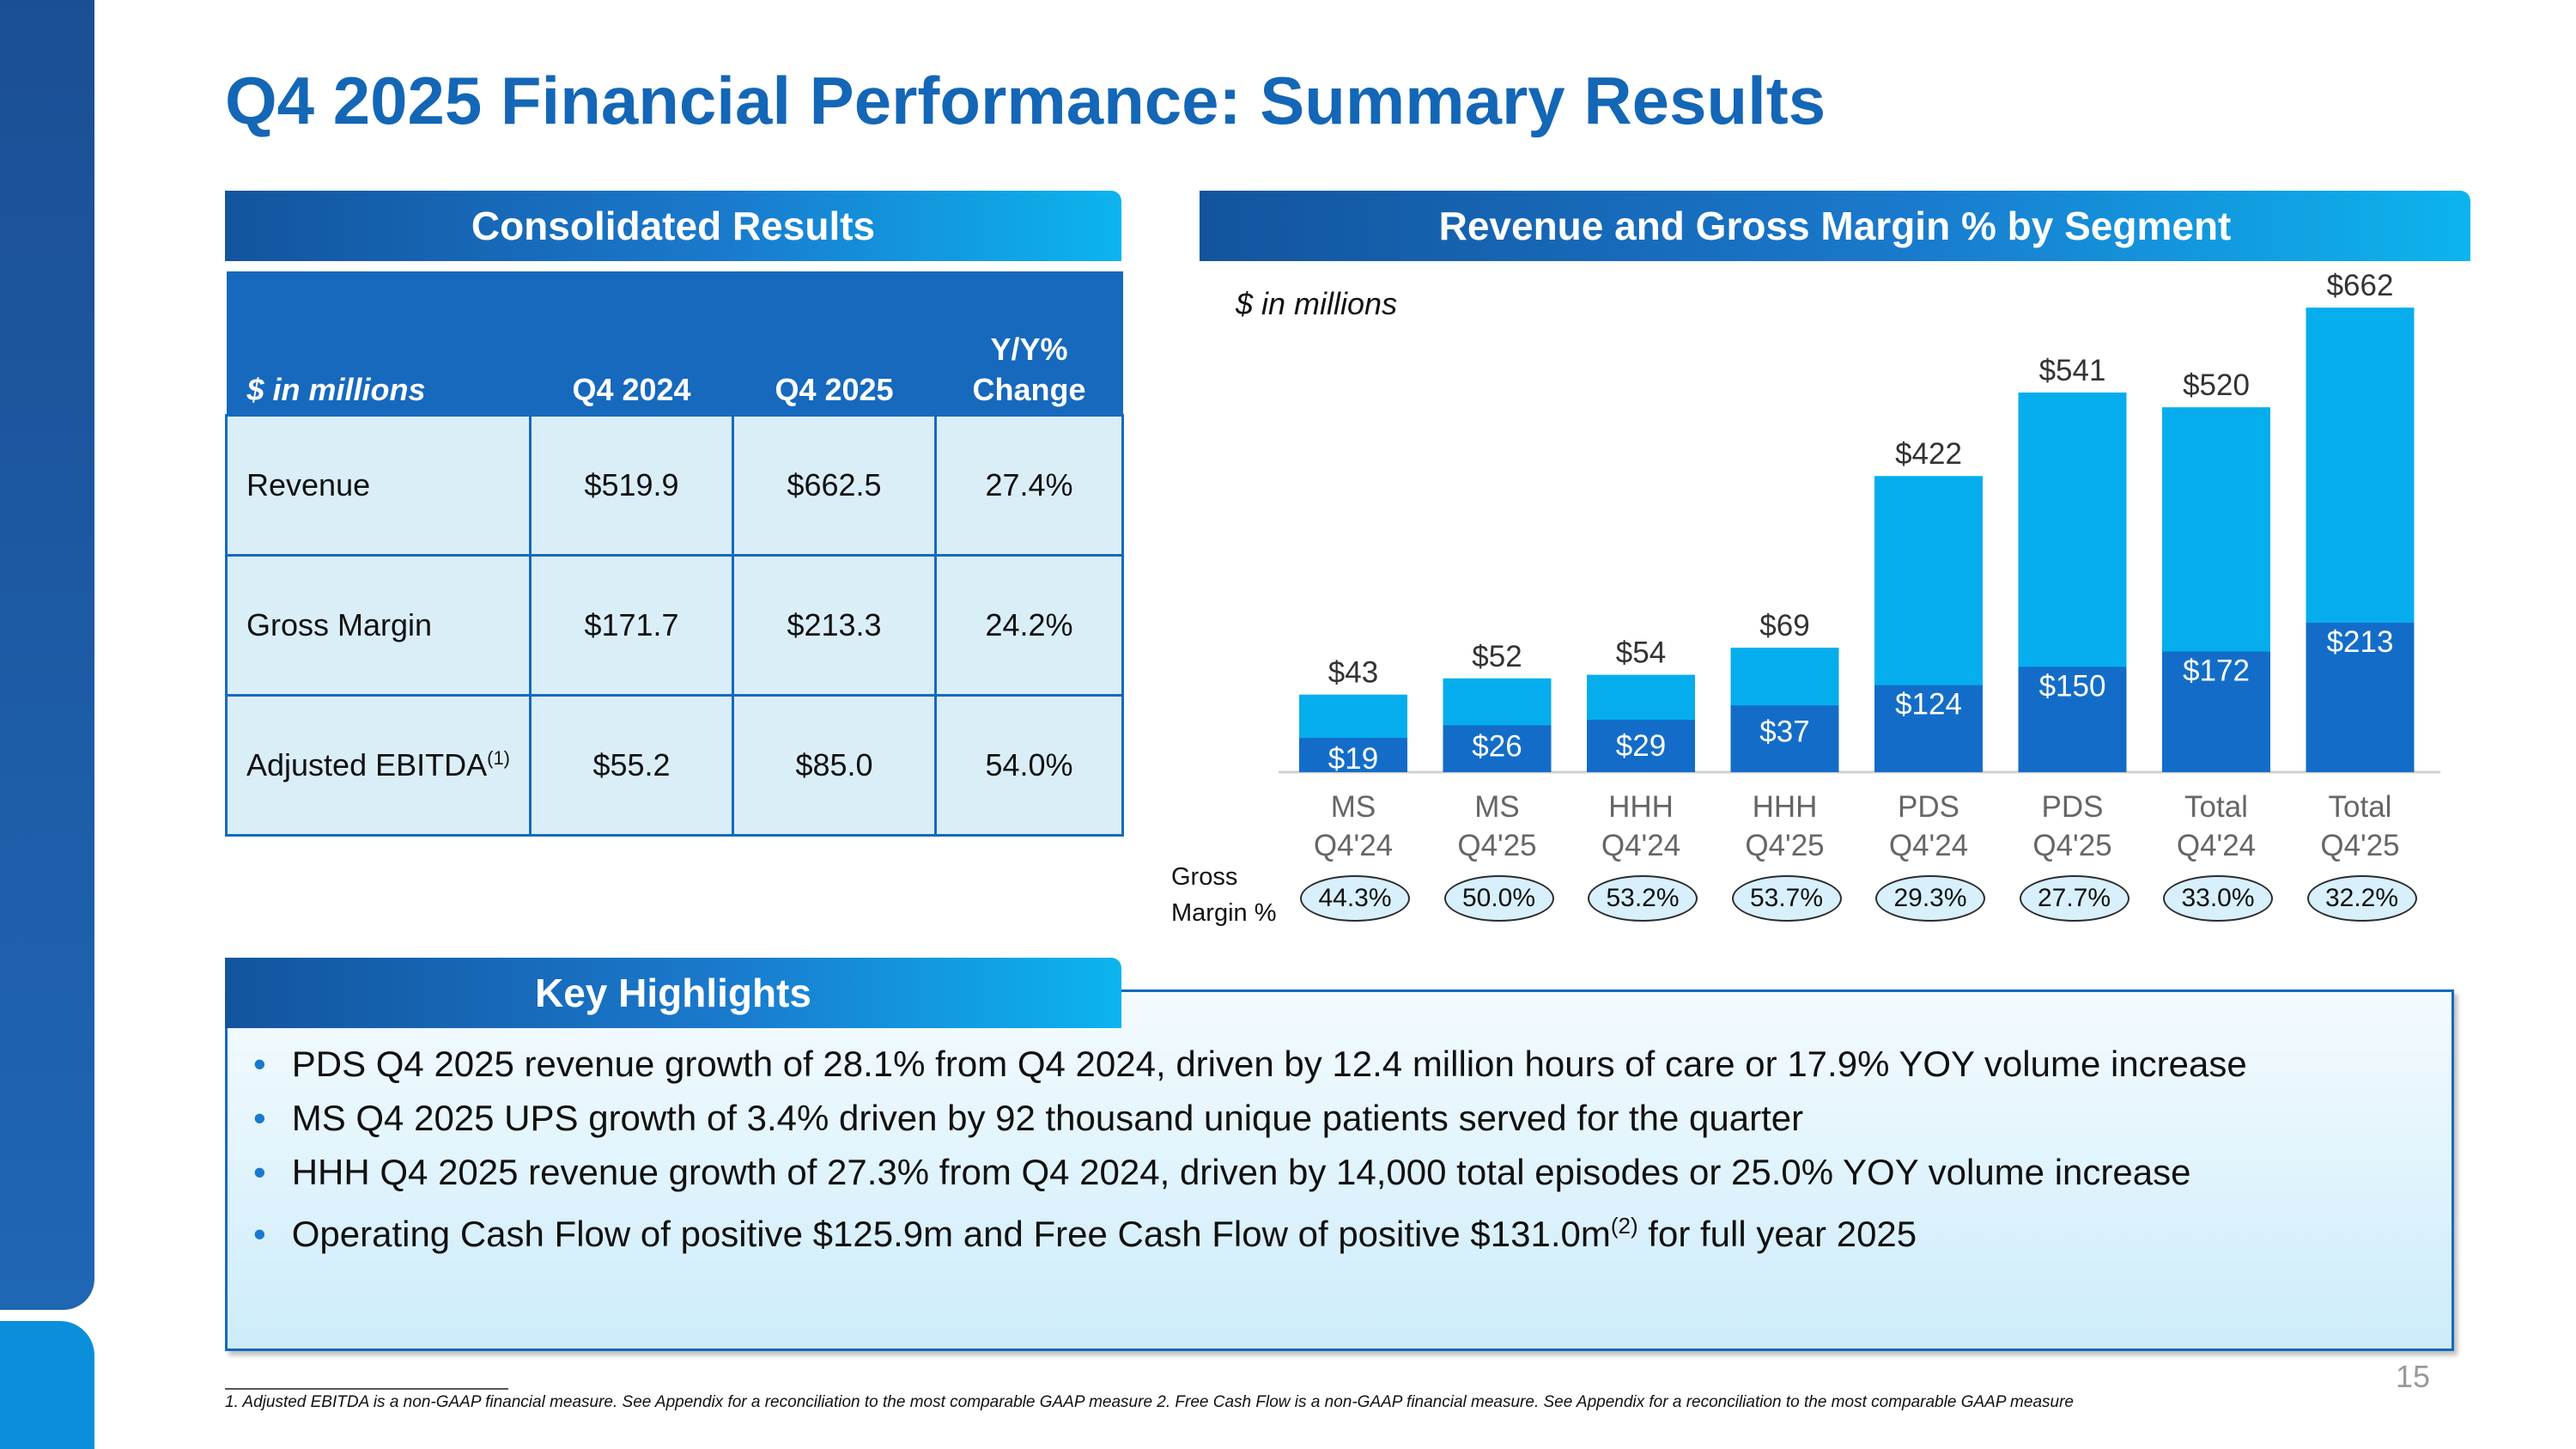 The image size is (2576, 1449). Describe the element at coordinates (2216, 385) in the screenshot. I see `data-label-revenue: $520` at that location.